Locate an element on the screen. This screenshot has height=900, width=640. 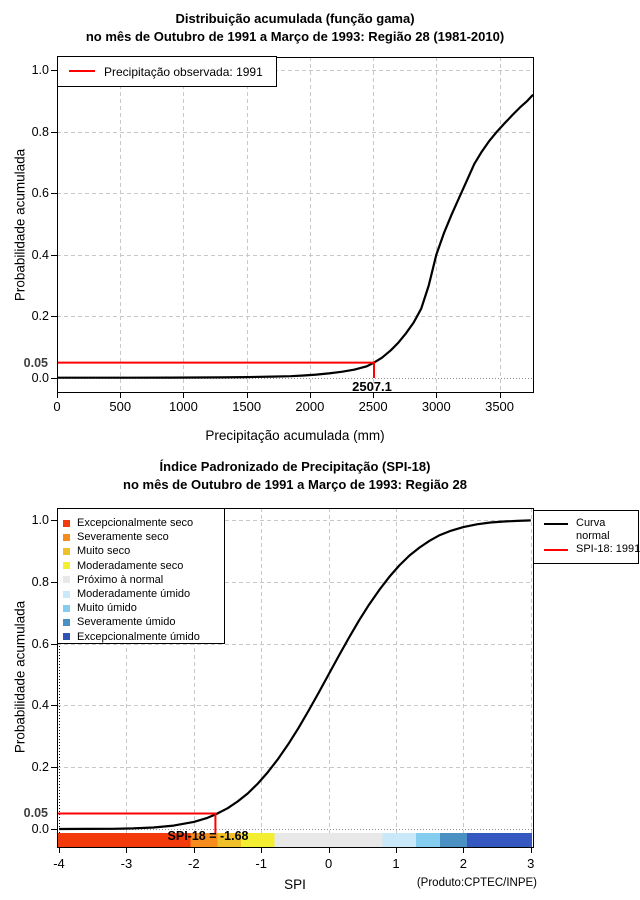
top-chart-ylabel: Probabilidade acumulada is located at coordinates (20, 225).